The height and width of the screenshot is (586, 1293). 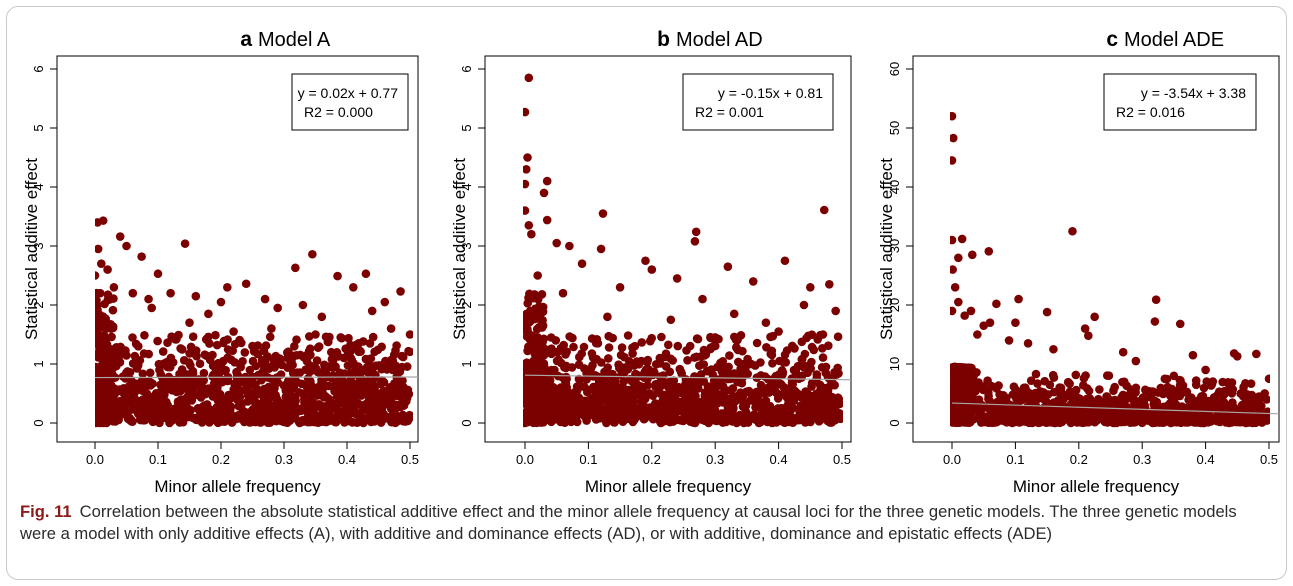 I want to click on y-tick-label: 0, so click(x=894, y=422).